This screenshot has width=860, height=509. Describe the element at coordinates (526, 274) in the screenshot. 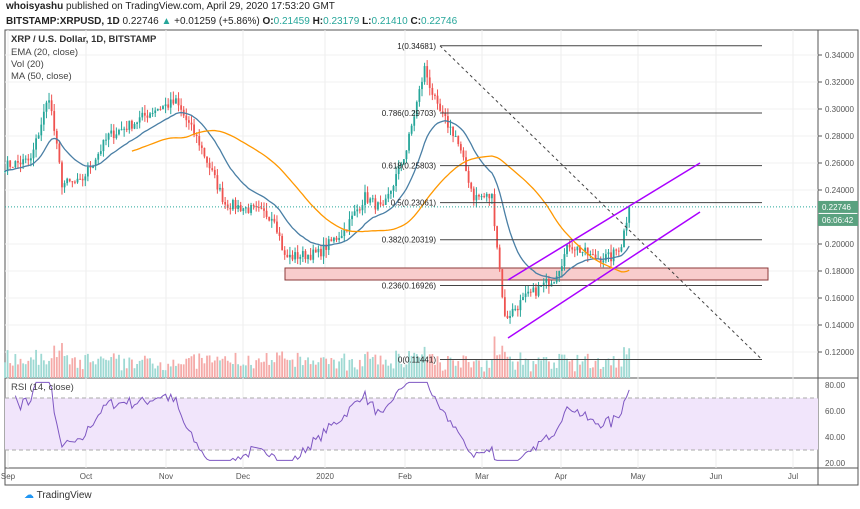

I see `support-zone` at that location.